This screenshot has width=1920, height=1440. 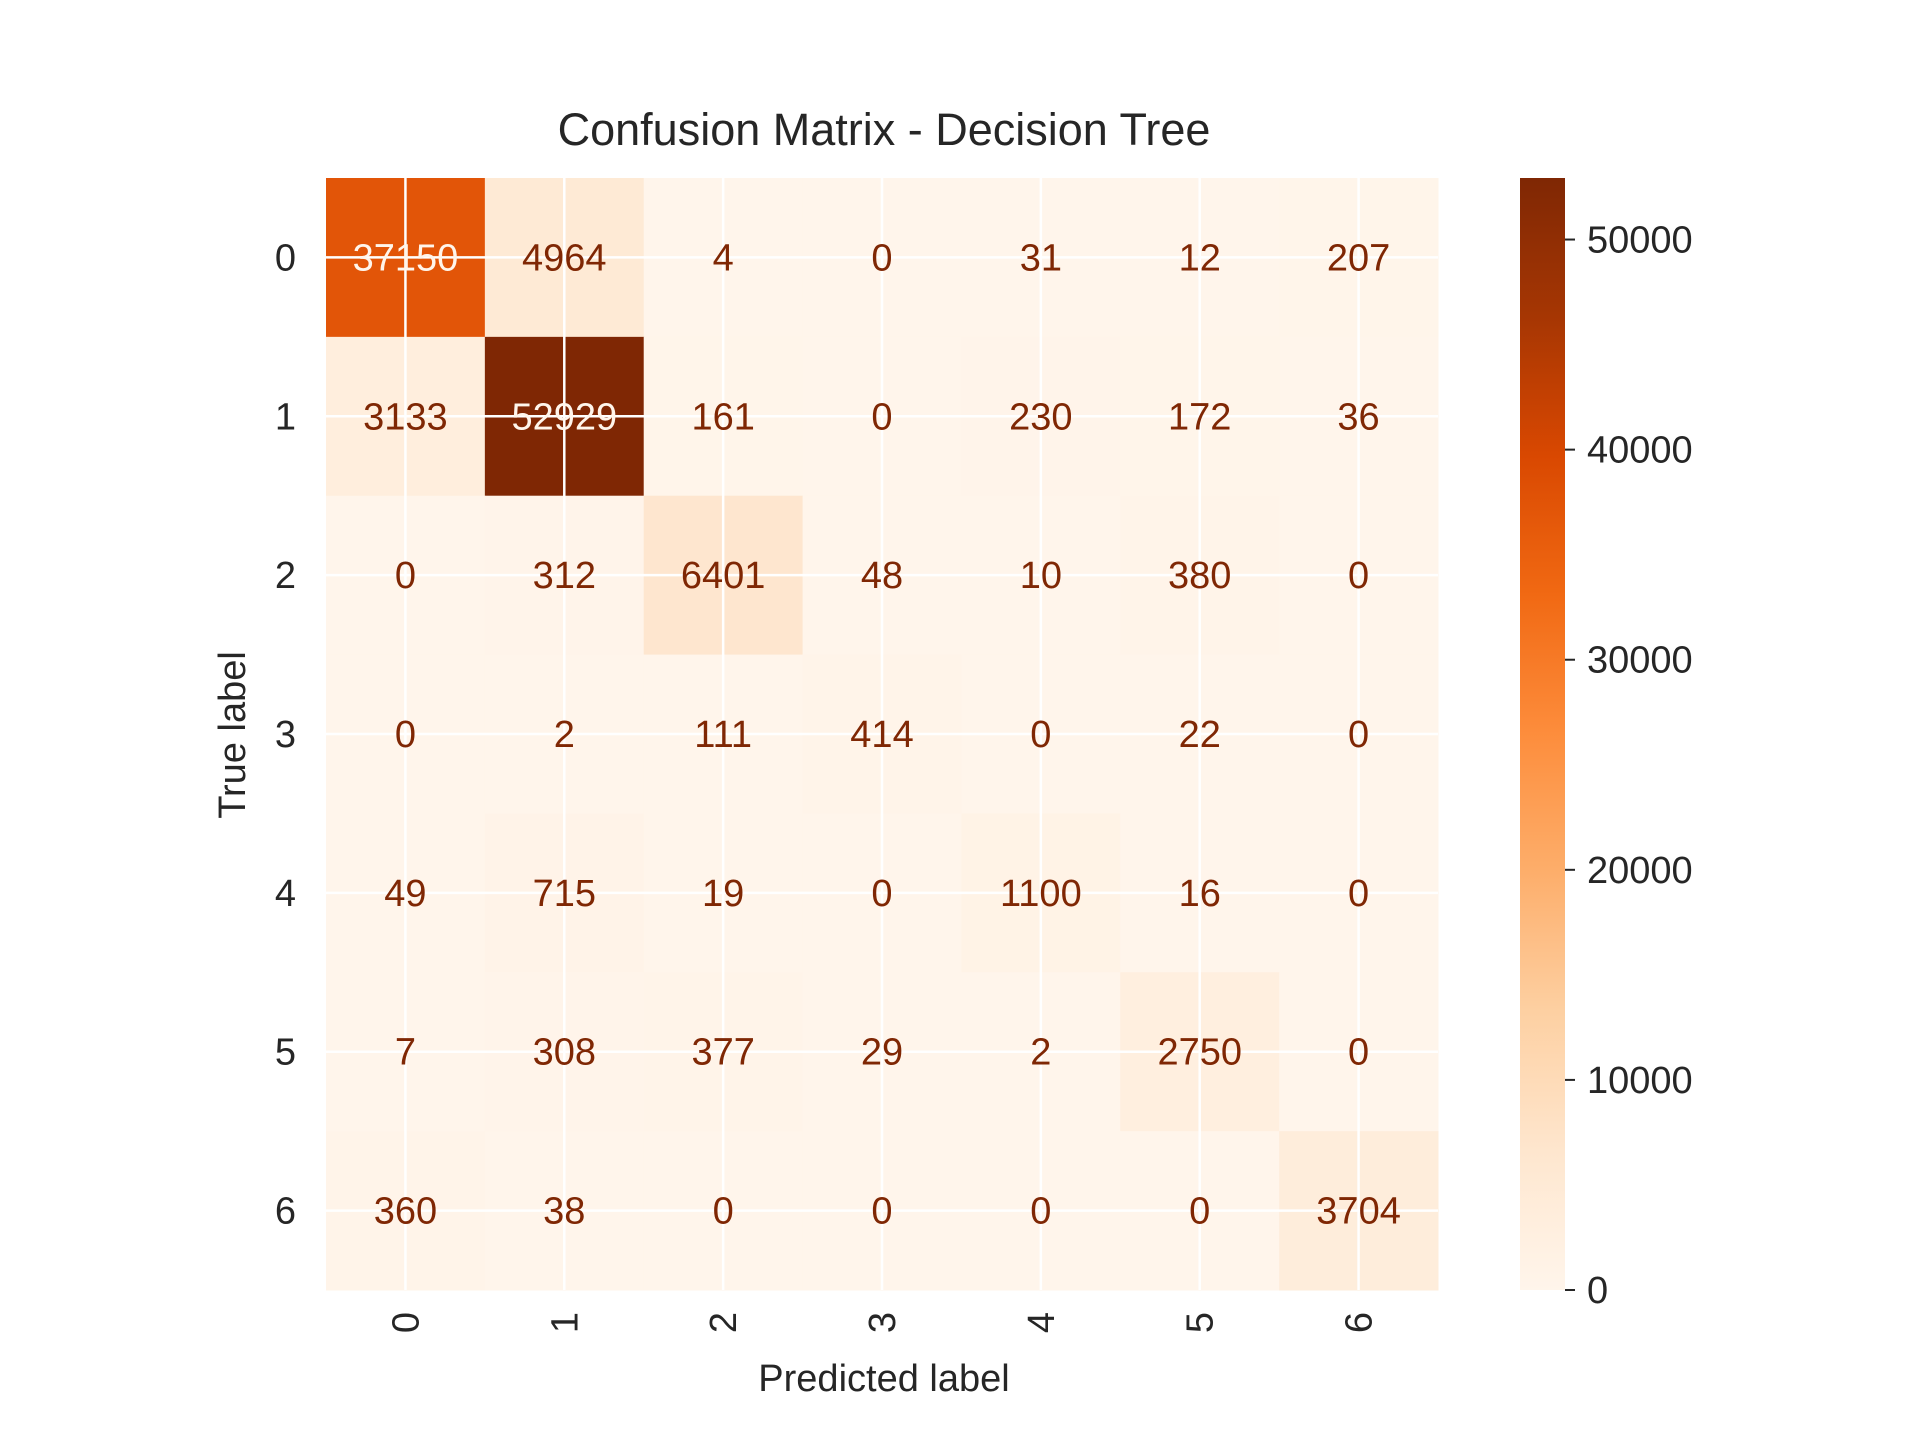 I want to click on colorbar-tick-label-0: 0, so click(x=1597, y=1291).